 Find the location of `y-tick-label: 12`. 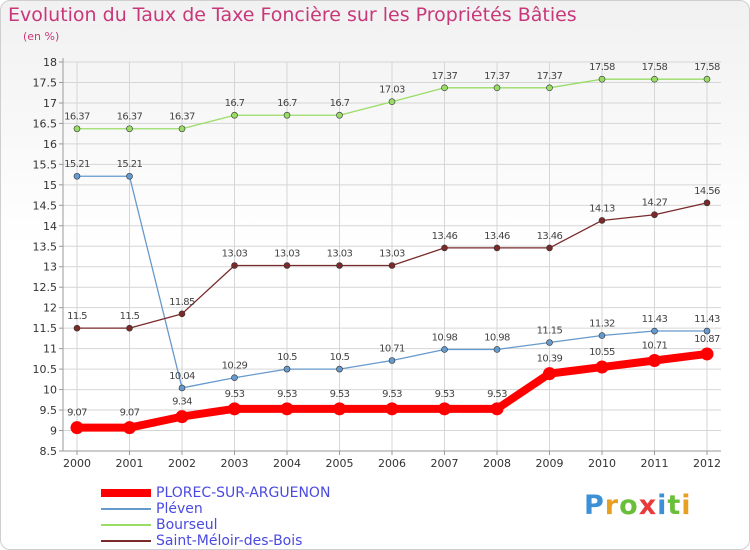

y-tick-label: 12 is located at coordinates (50, 308).